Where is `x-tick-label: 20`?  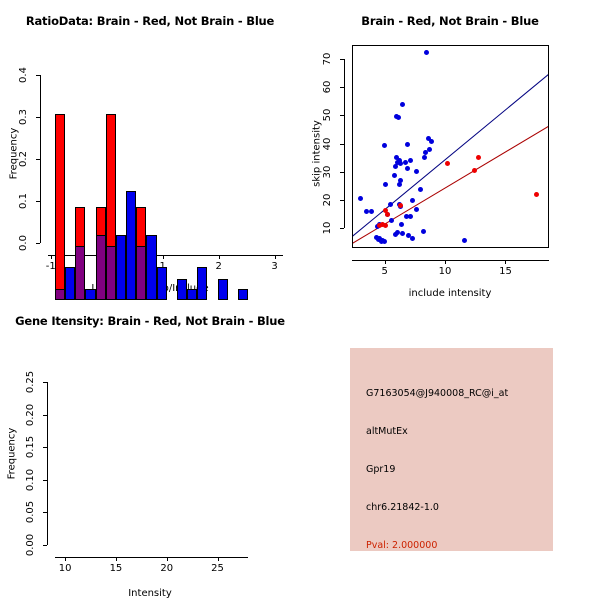 x-tick-label: 20 is located at coordinates (167, 568).